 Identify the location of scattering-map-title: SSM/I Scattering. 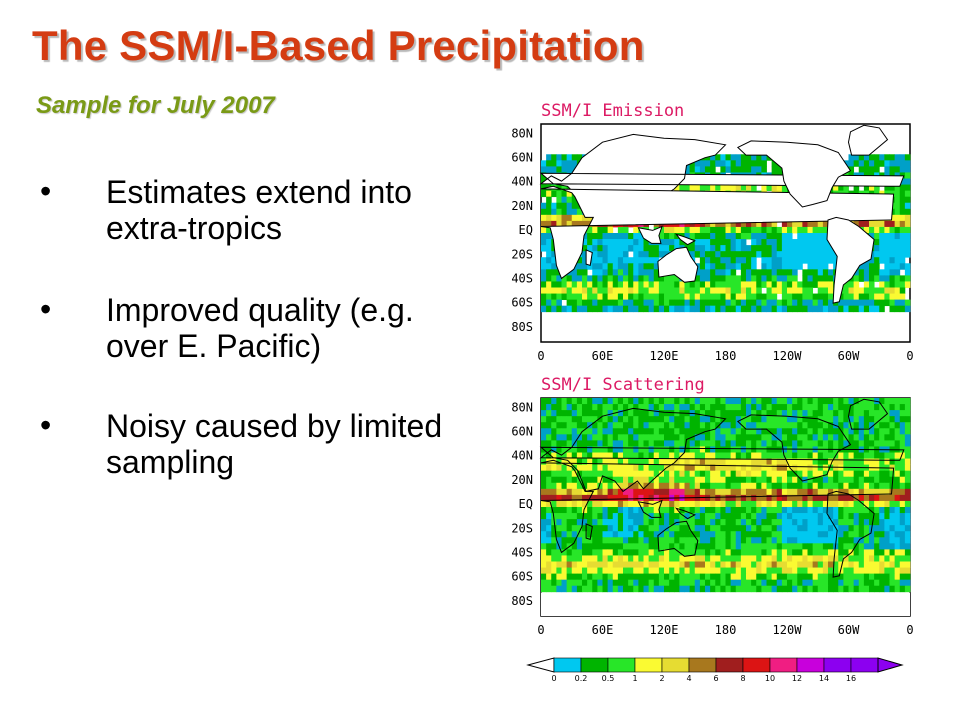
(623, 385).